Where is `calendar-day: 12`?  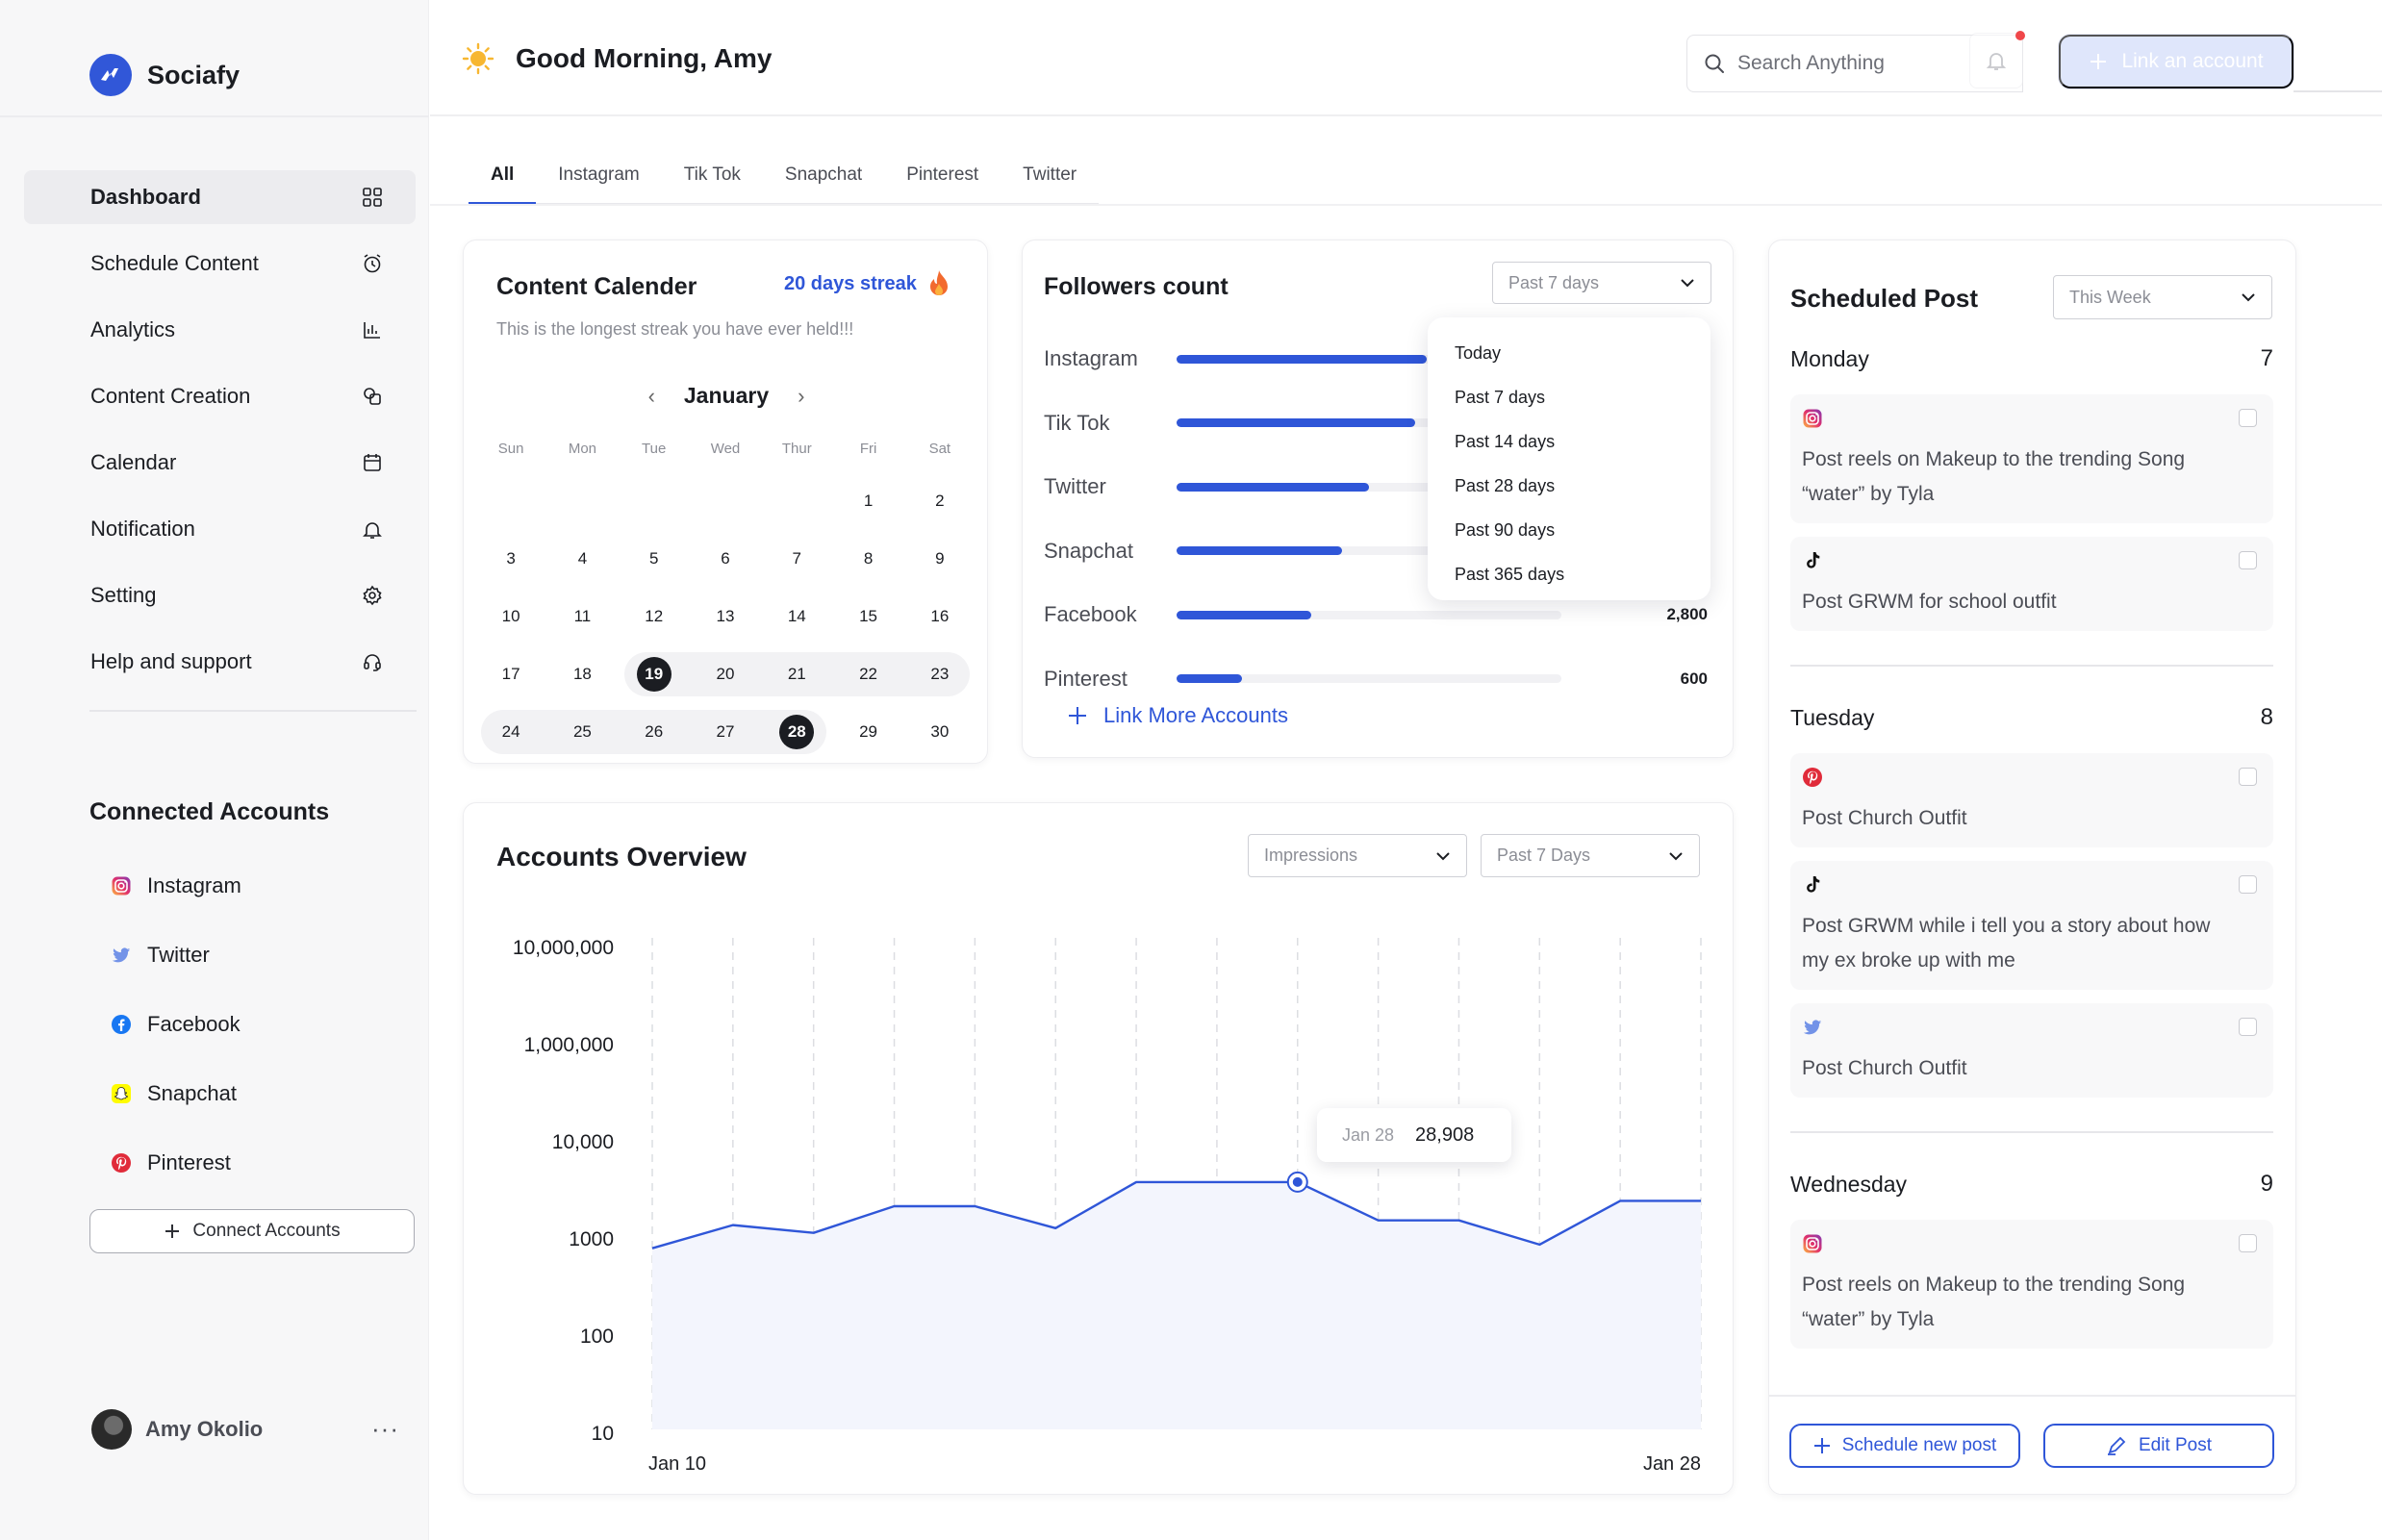 calendar-day: 12 is located at coordinates (655, 616).